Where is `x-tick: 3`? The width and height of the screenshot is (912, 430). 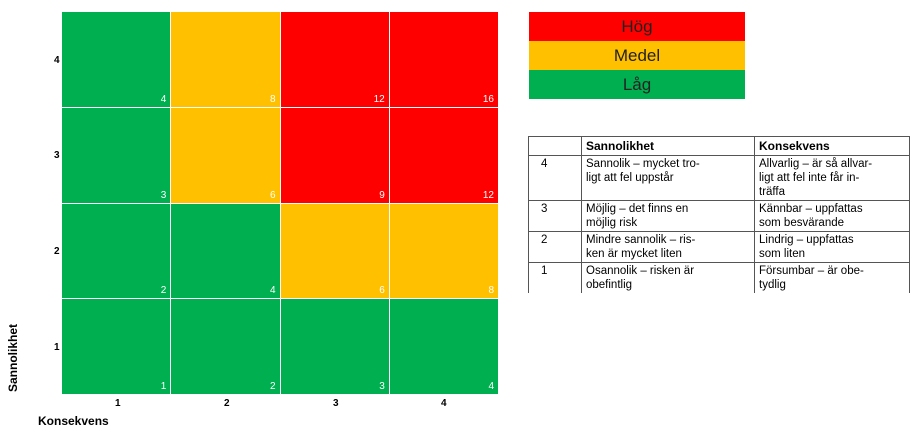
x-tick: 3 is located at coordinates (336, 403).